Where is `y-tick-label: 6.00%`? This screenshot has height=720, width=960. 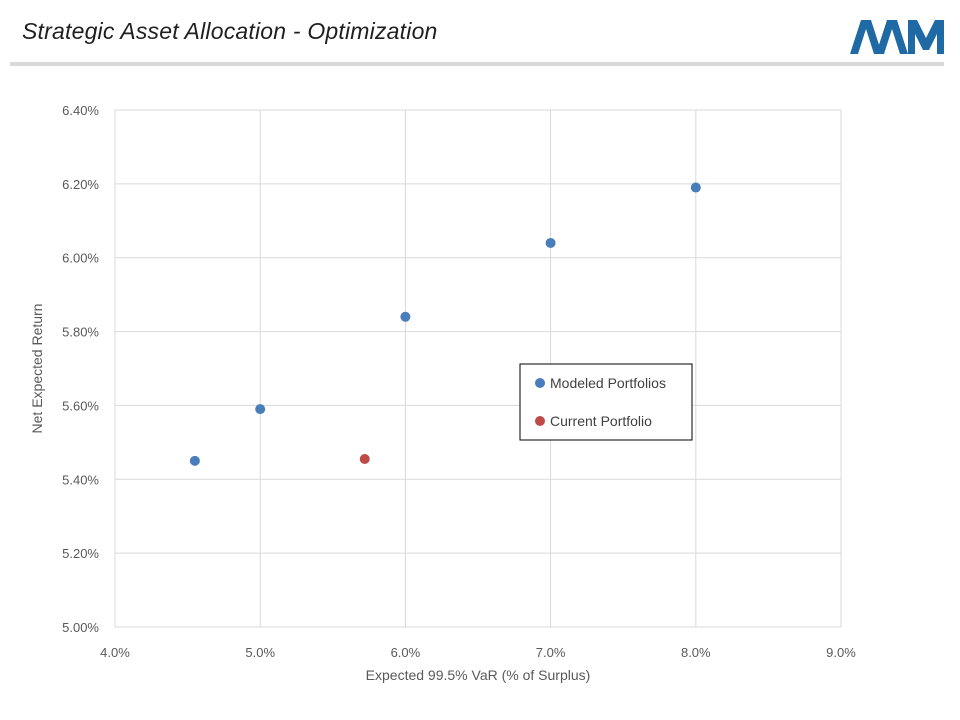 y-tick-label: 6.00% is located at coordinates (80, 258).